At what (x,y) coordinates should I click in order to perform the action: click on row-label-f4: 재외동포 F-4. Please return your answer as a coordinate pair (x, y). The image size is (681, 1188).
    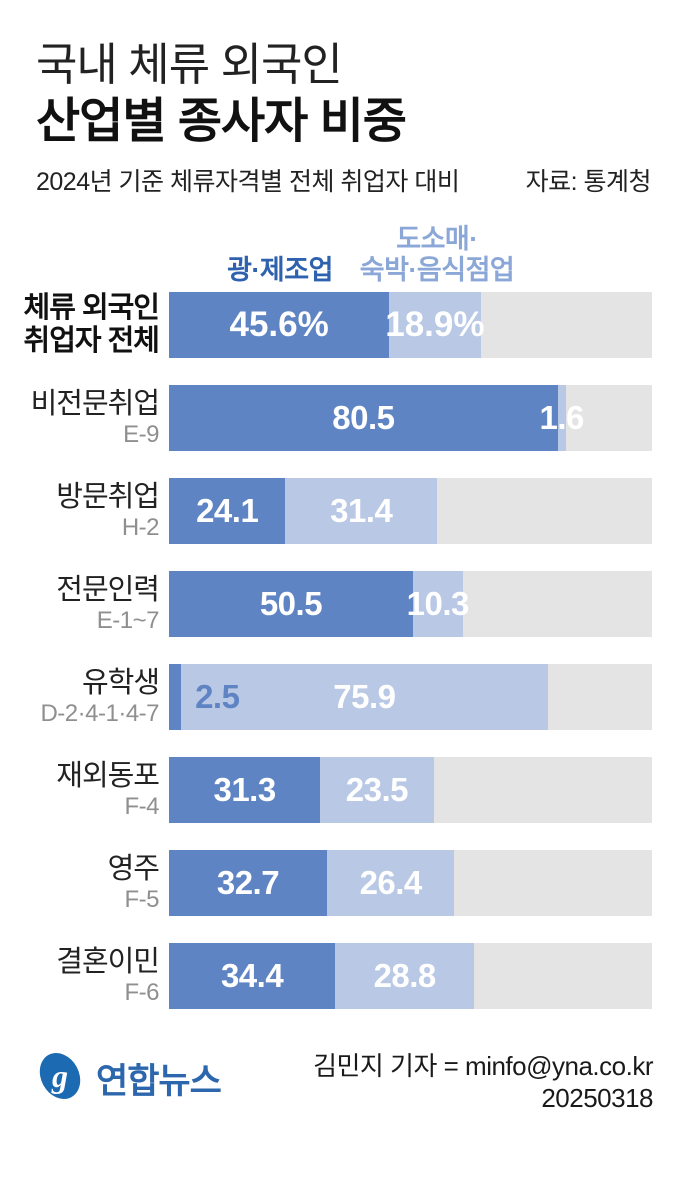
    Looking at the image, I should click on (84, 790).